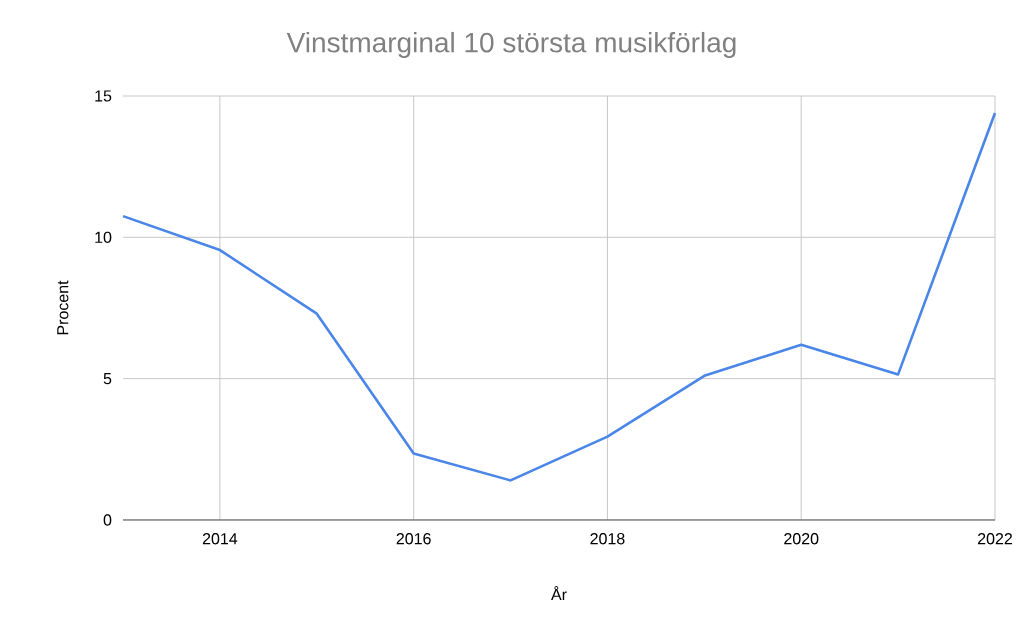 This screenshot has height=632, width=1024. Describe the element at coordinates (559, 593) in the screenshot. I see `x-axis-title: År` at that location.